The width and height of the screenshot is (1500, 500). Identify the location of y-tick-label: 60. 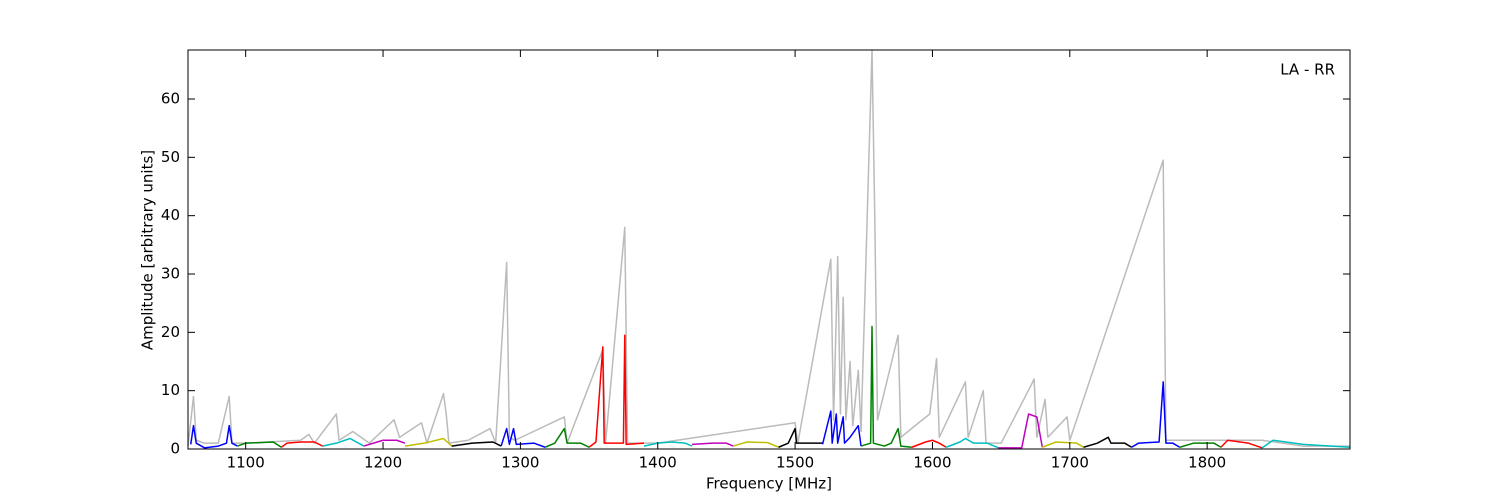
(170, 99).